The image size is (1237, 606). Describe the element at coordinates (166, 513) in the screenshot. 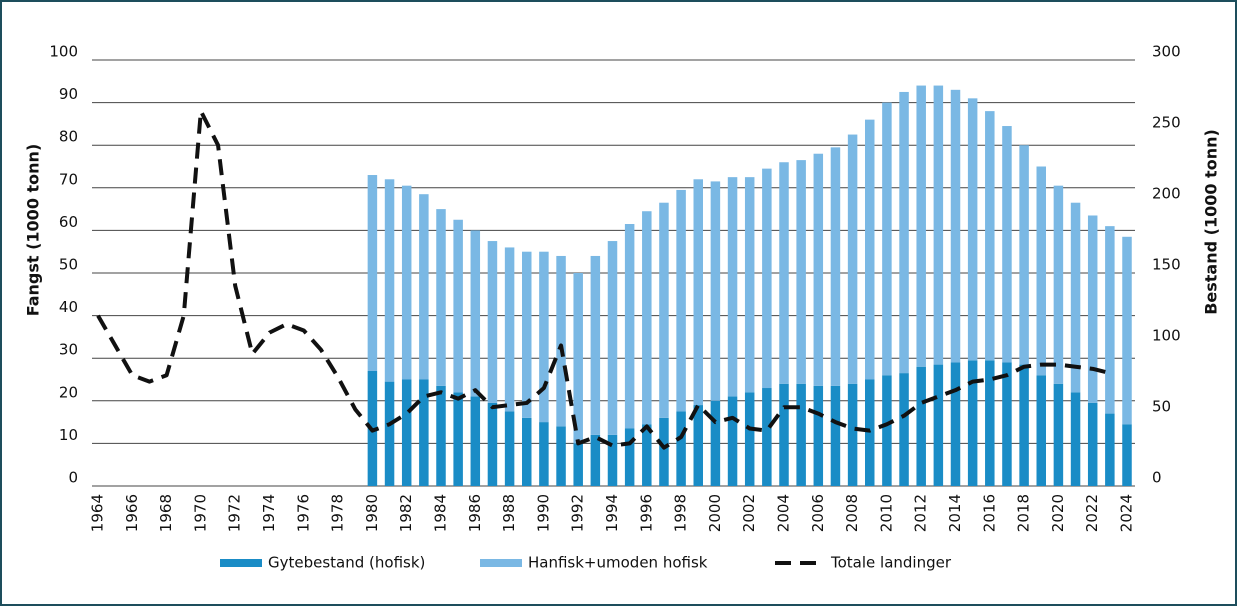

I see `x-tick-label: 1968` at that location.